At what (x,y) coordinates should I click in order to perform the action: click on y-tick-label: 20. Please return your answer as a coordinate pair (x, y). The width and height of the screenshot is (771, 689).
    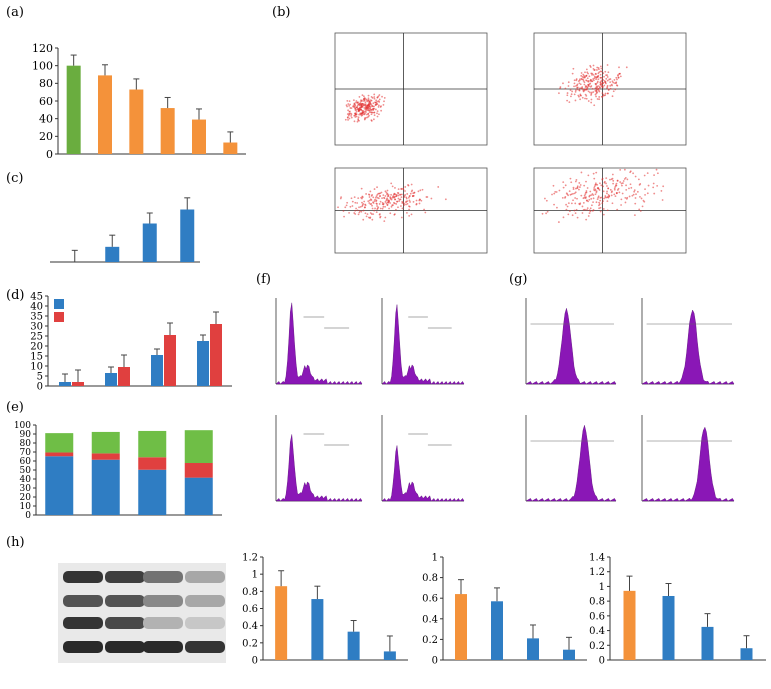
    Looking at the image, I should click on (26, 498).